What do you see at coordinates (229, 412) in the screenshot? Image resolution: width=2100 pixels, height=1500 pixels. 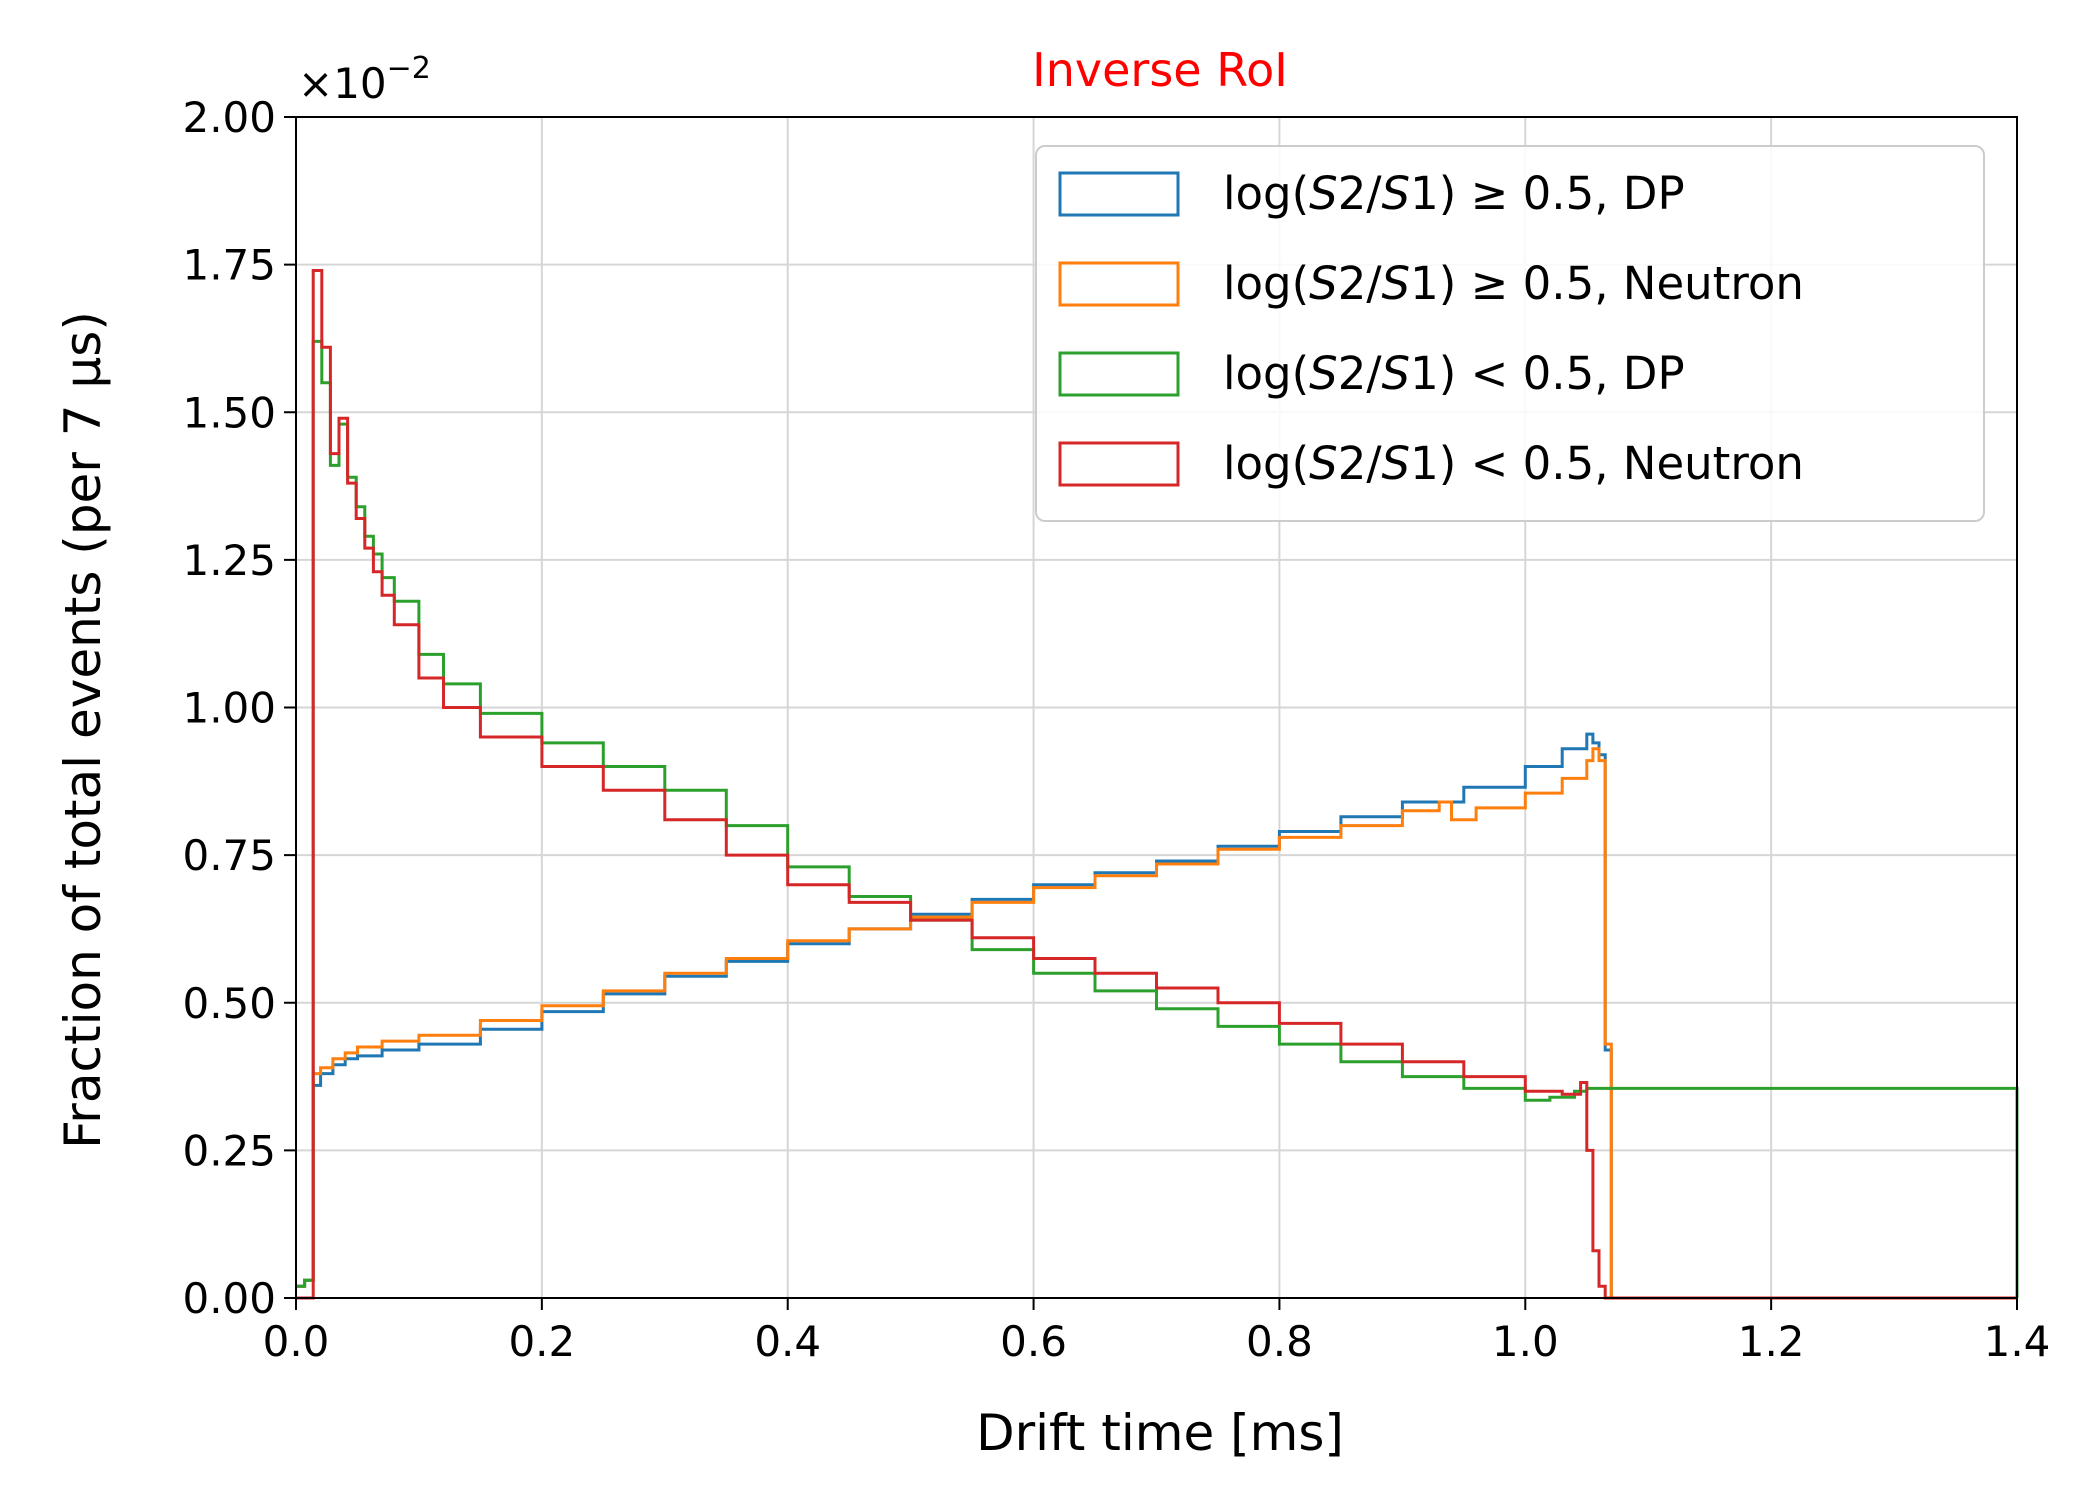 I see `y-tick-label: 1.50` at bounding box center [229, 412].